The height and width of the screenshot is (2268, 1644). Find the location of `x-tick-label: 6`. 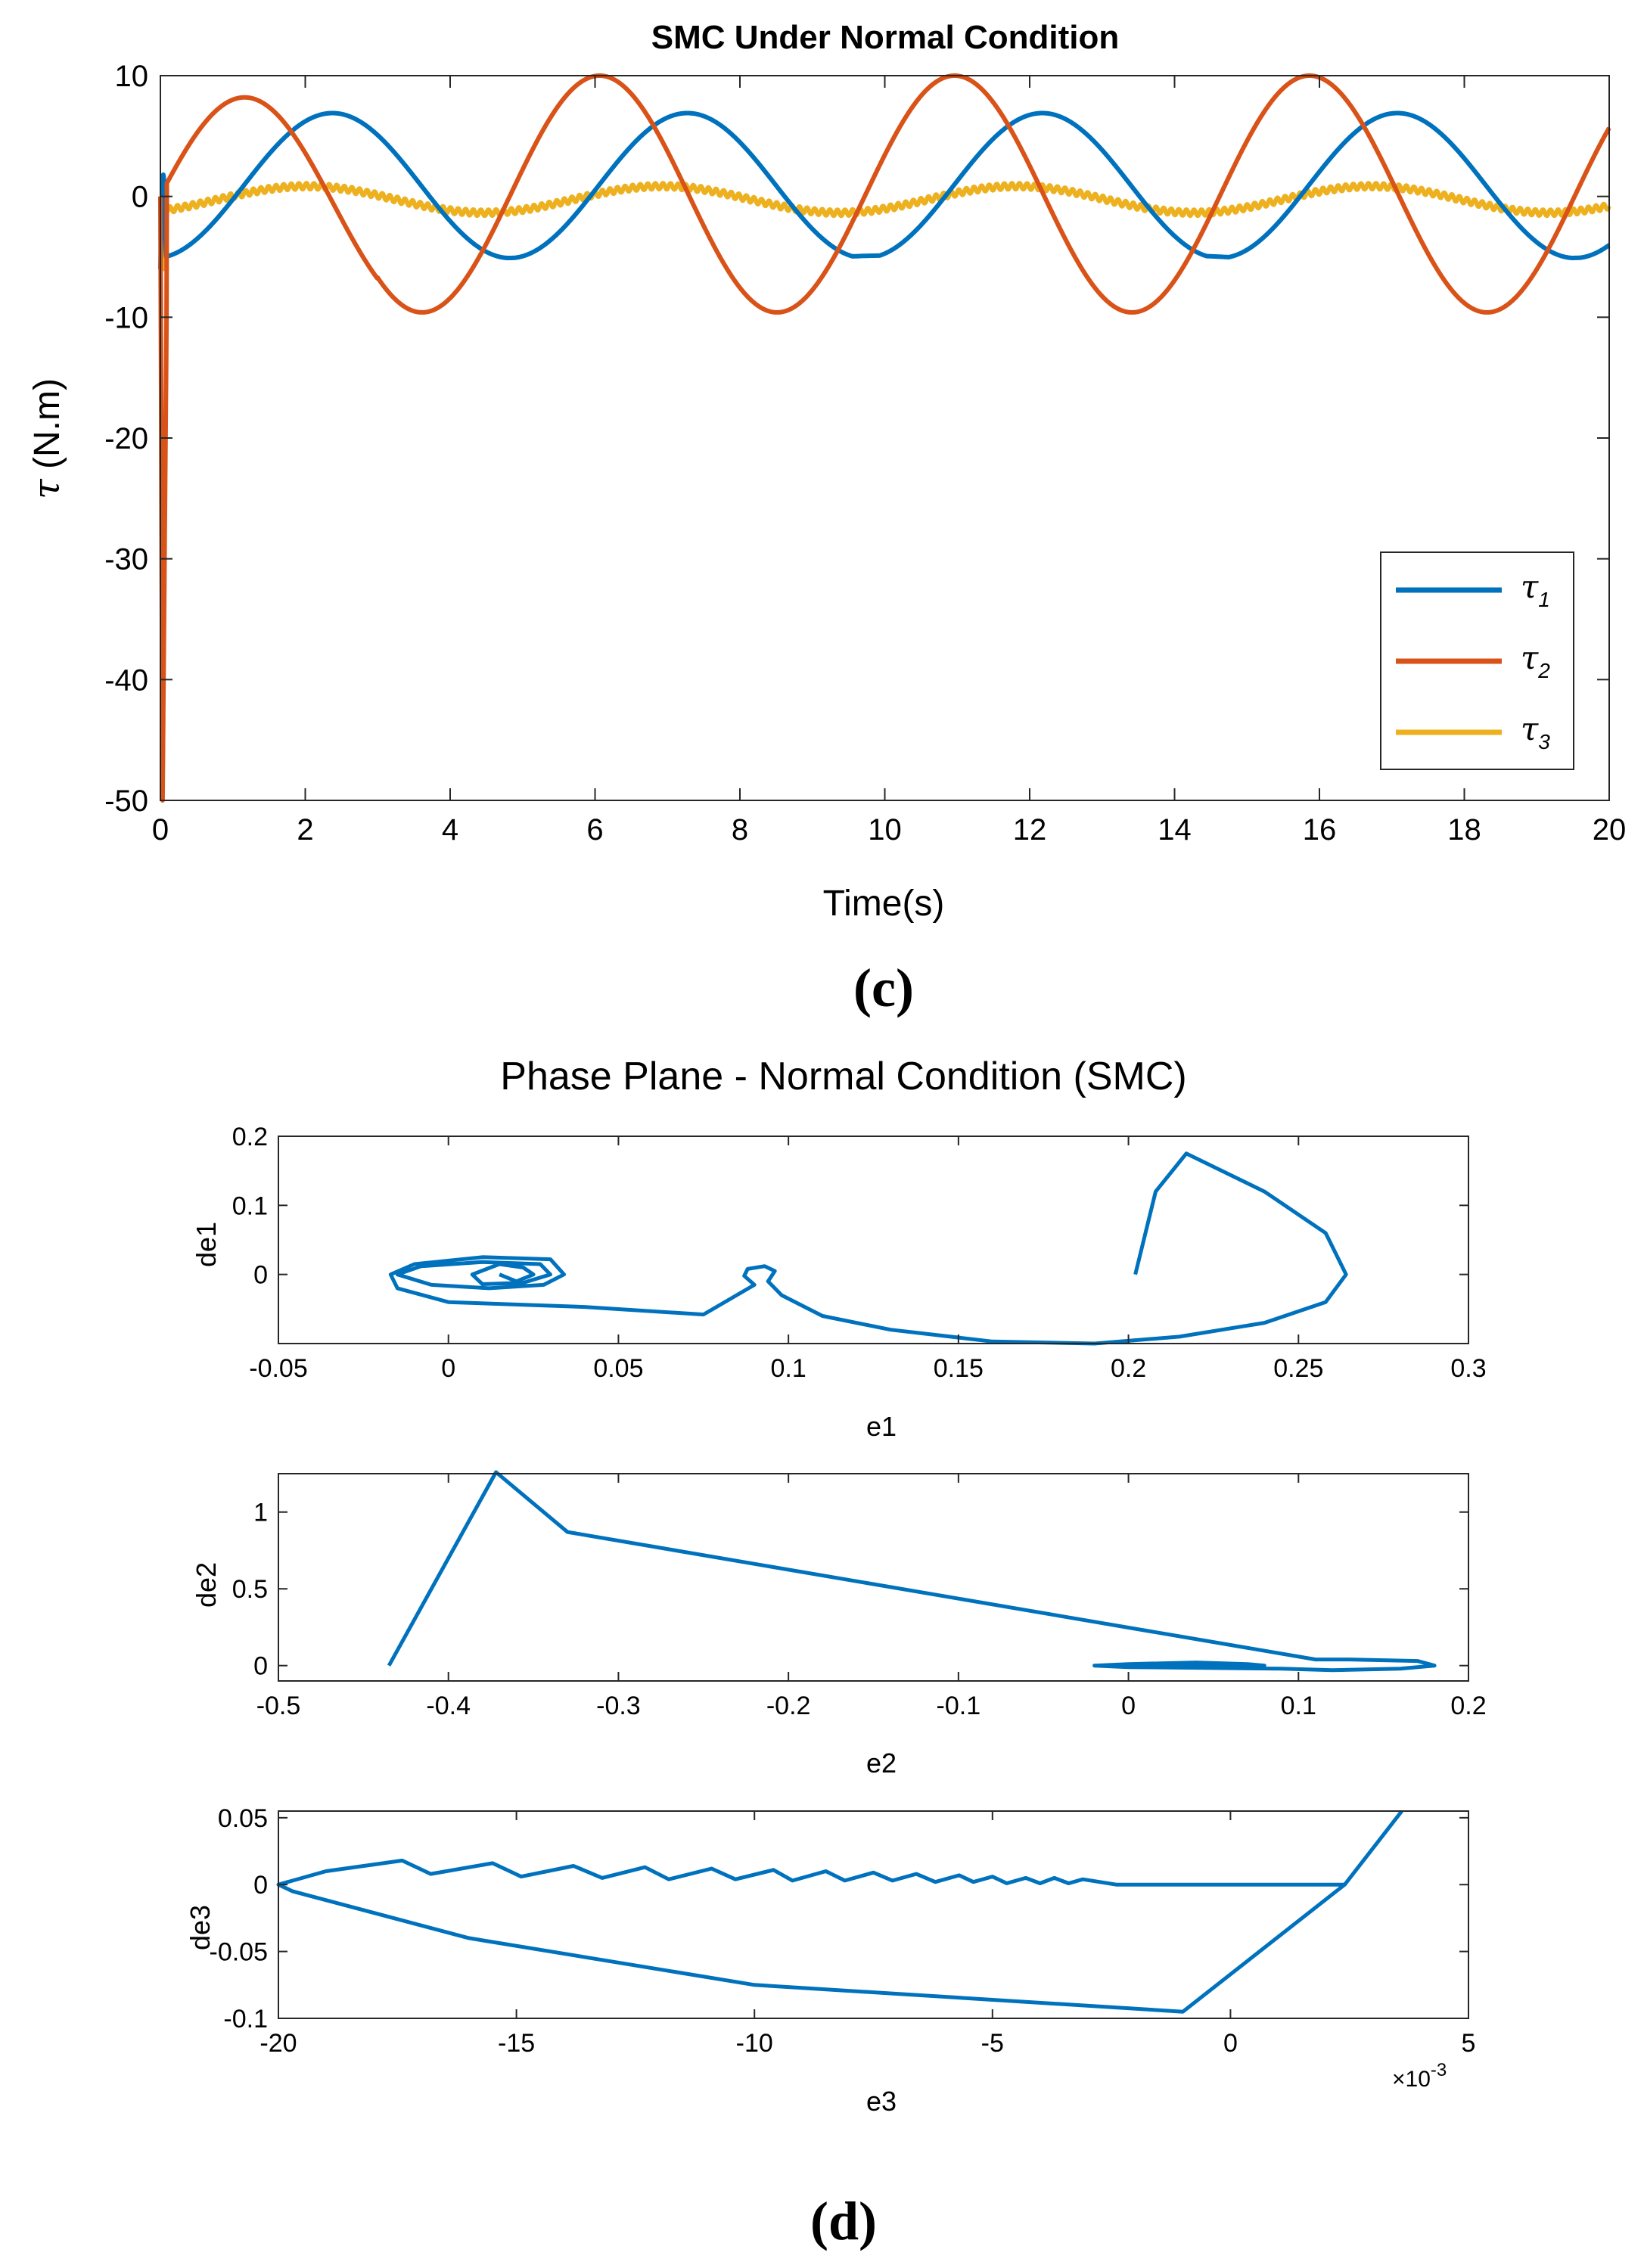

x-tick-label: 6 is located at coordinates (594, 830).